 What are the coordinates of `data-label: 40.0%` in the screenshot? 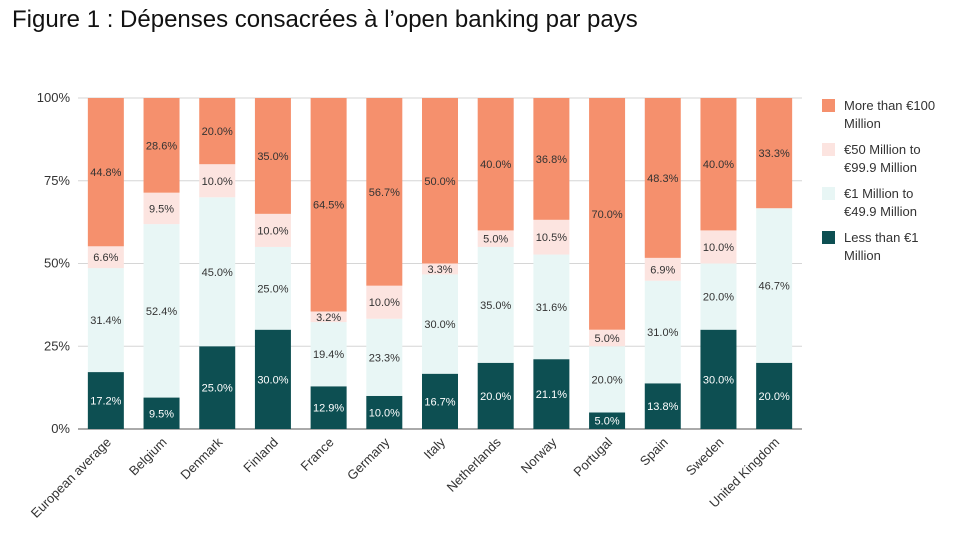 It's located at (495, 165).